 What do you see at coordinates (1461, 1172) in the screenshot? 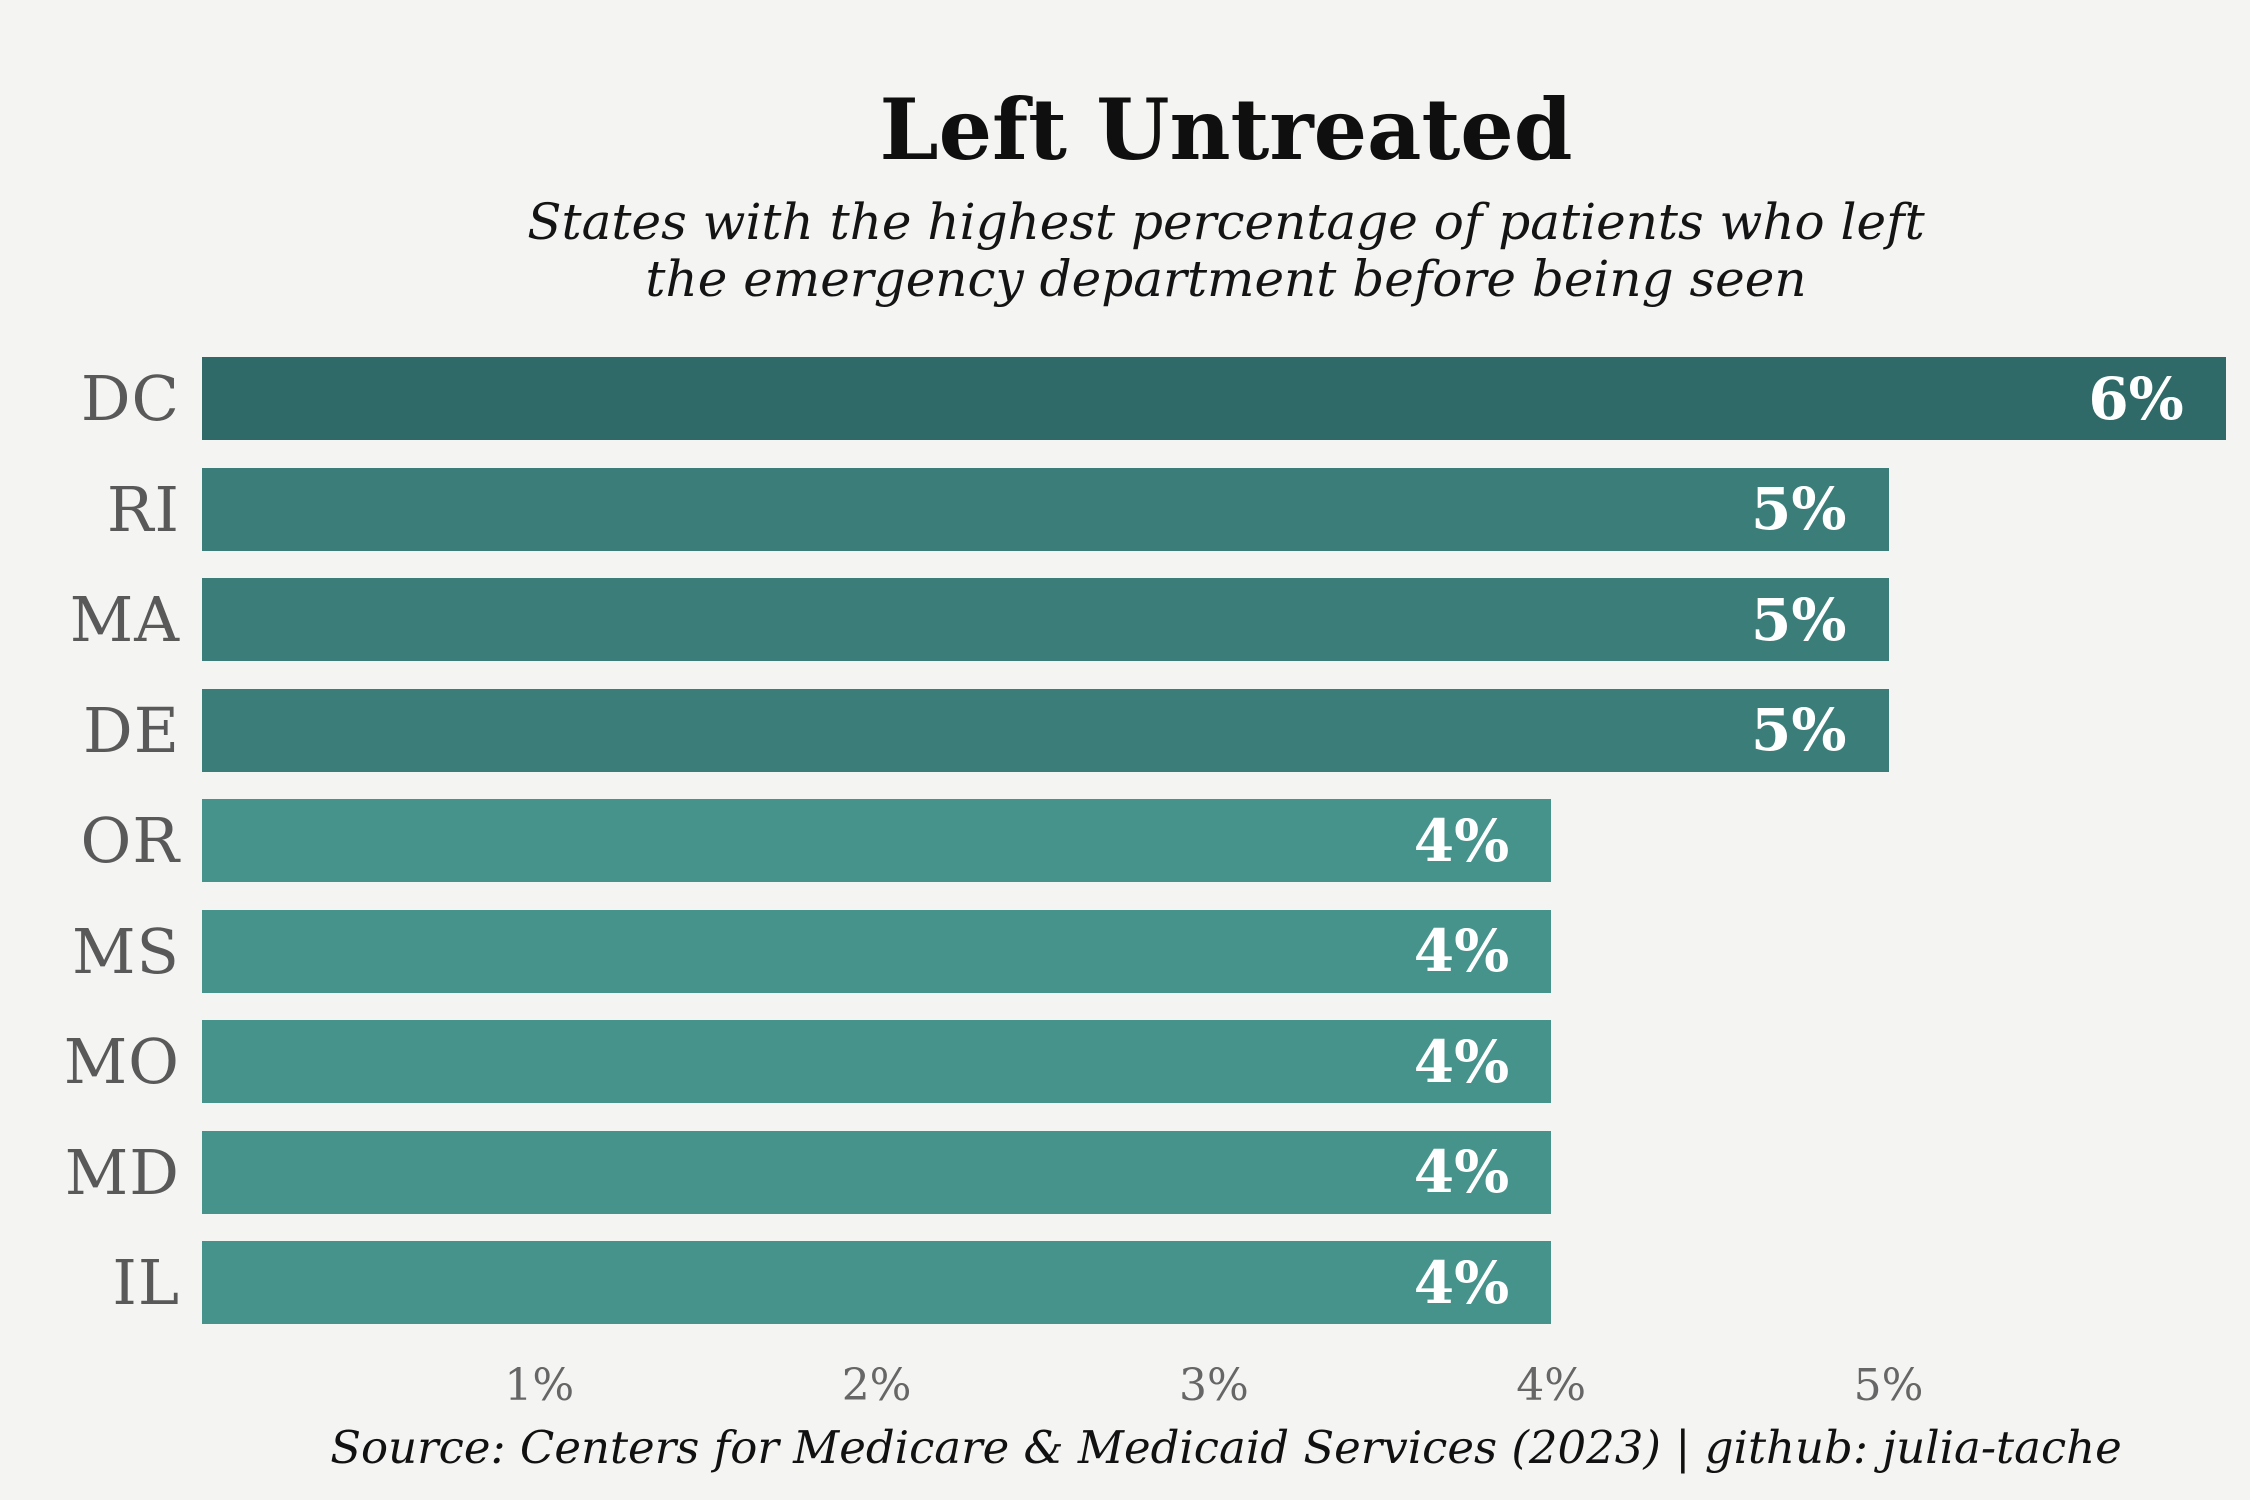
I see `value-label-md: 4%` at bounding box center [1461, 1172].